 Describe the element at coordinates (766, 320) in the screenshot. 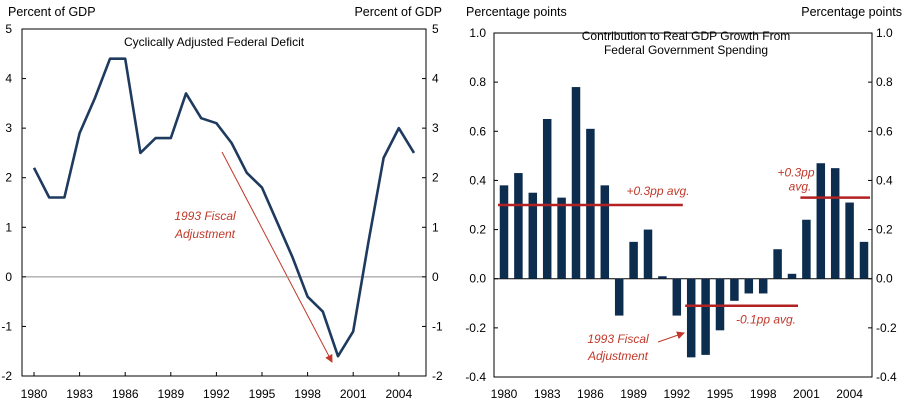

I see `right-chart-average-label: -0.1pp avg.` at that location.